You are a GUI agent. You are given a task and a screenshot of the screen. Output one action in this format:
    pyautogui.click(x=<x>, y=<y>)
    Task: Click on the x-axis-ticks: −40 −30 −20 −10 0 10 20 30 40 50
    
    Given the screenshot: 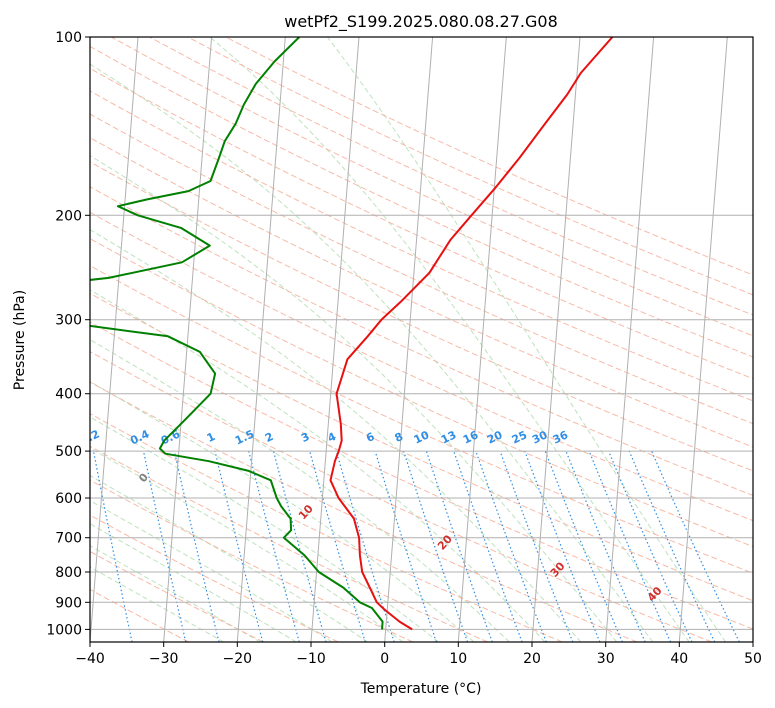 What is the action you would take?
    pyautogui.click(x=418, y=654)
    